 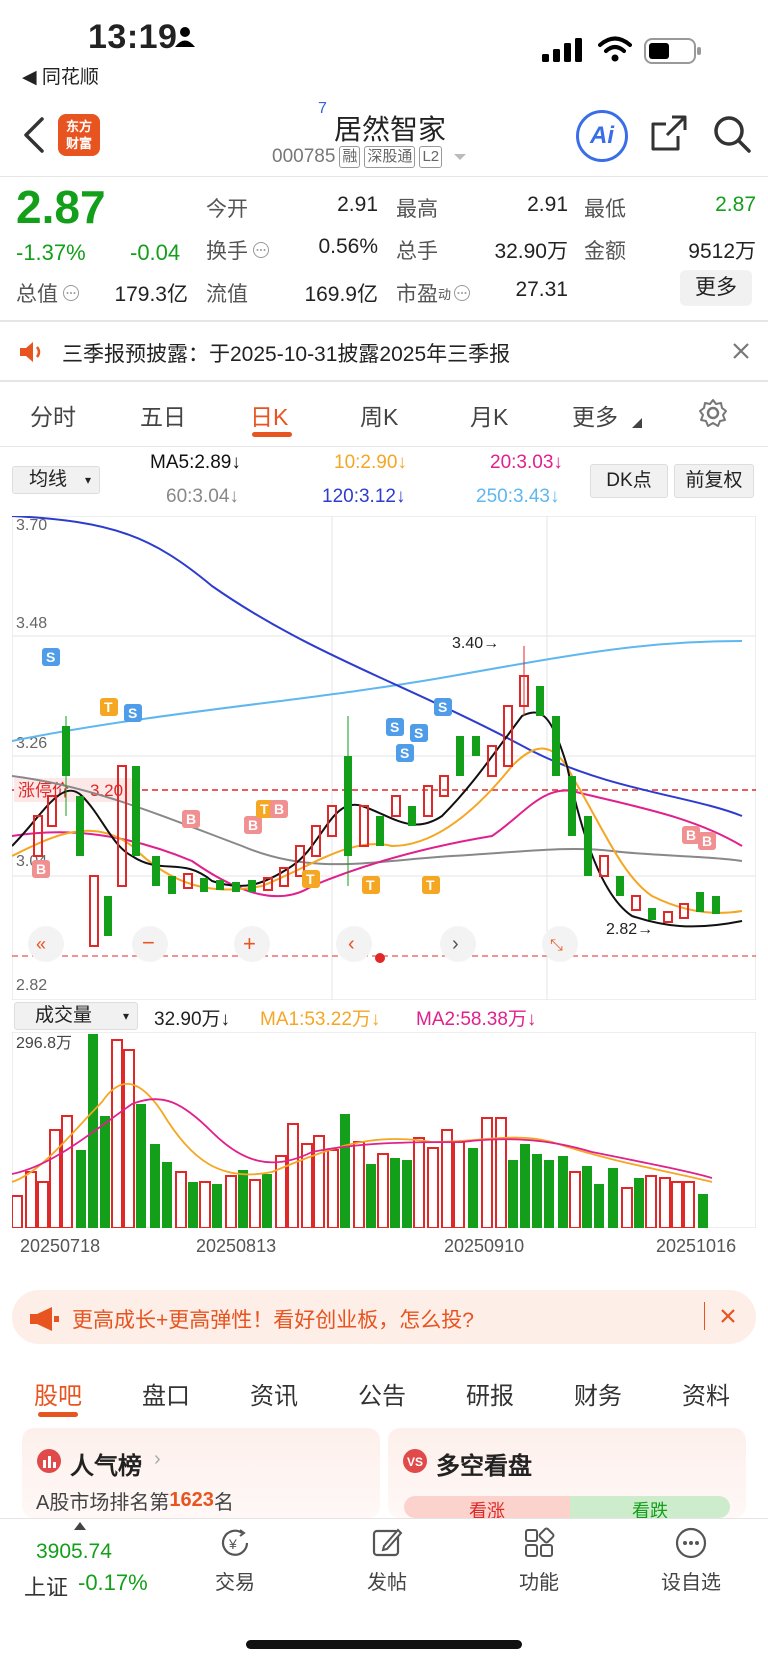 What do you see at coordinates (484, 1246) in the screenshot?
I see `date-label-3: 20250910` at bounding box center [484, 1246].